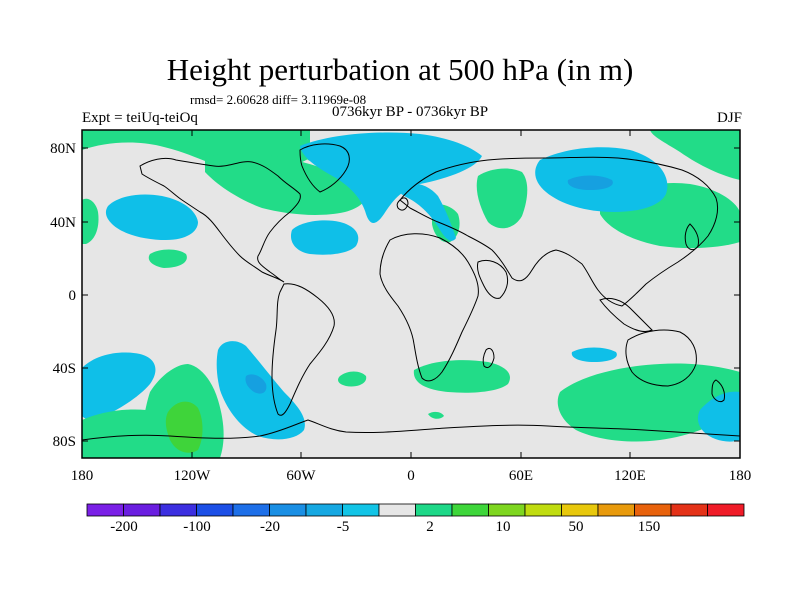  I want to click on colorbar-label: -100, so click(197, 527).